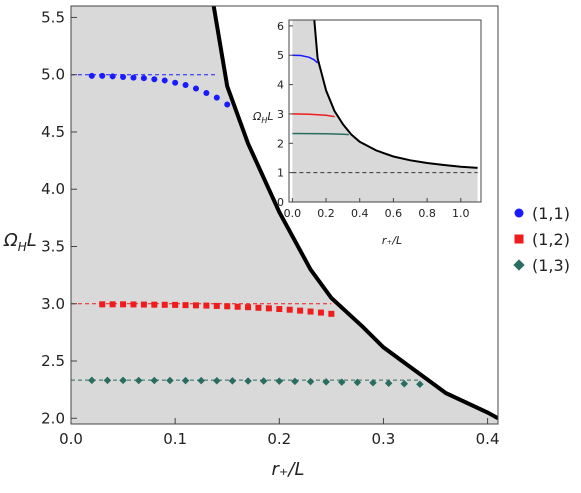 Image resolution: width=581 pixels, height=493 pixels. I want to click on main-y-axis-label: ΩHL, so click(20, 242).